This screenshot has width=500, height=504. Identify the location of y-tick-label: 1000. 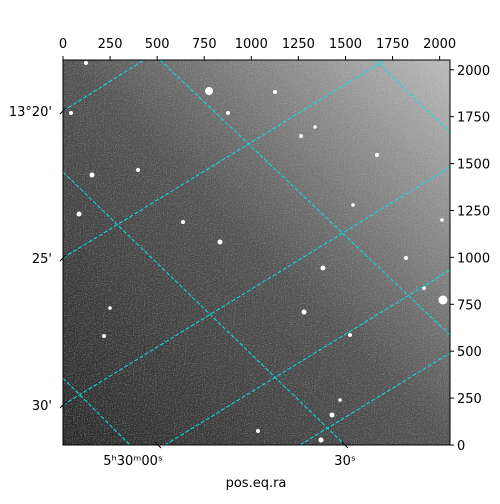
(473, 258).